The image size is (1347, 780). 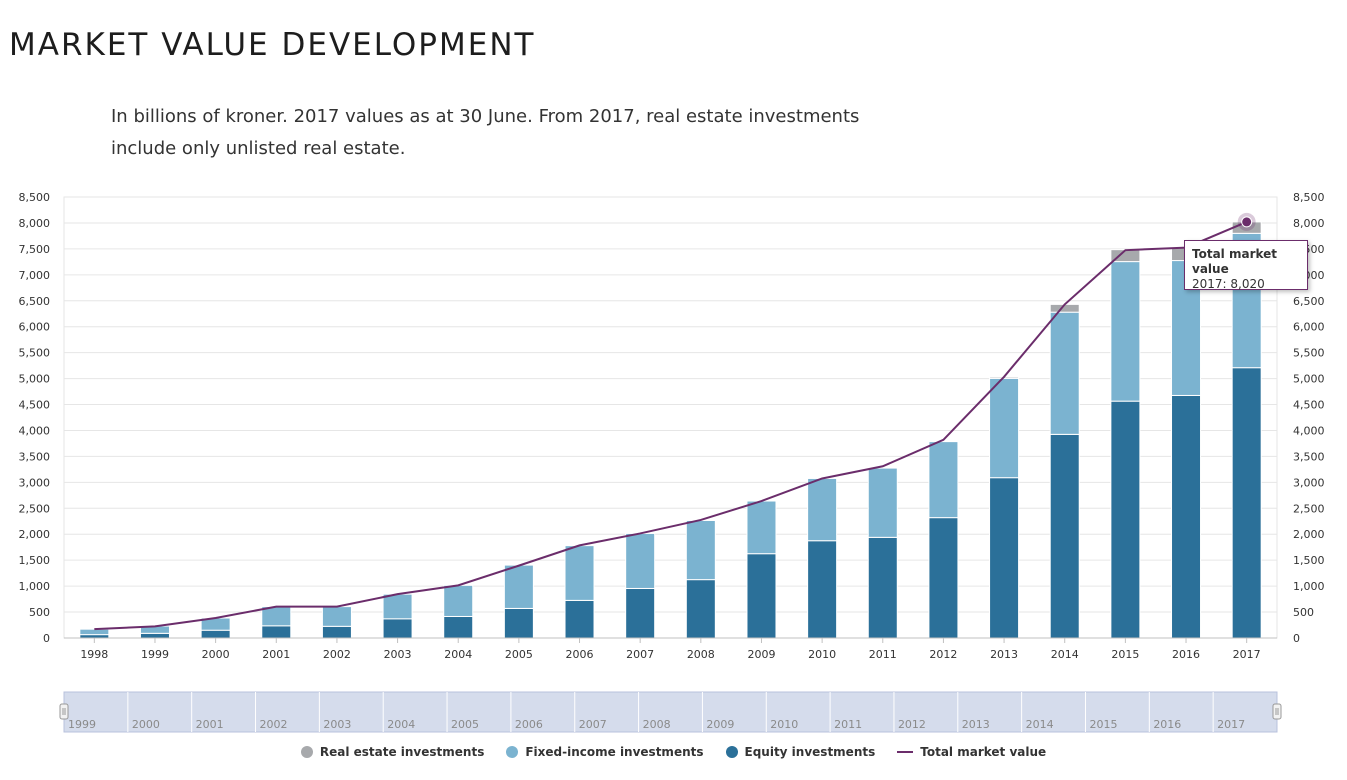 I want to click on y-tick-label-right: 0, so click(x=1296, y=638).